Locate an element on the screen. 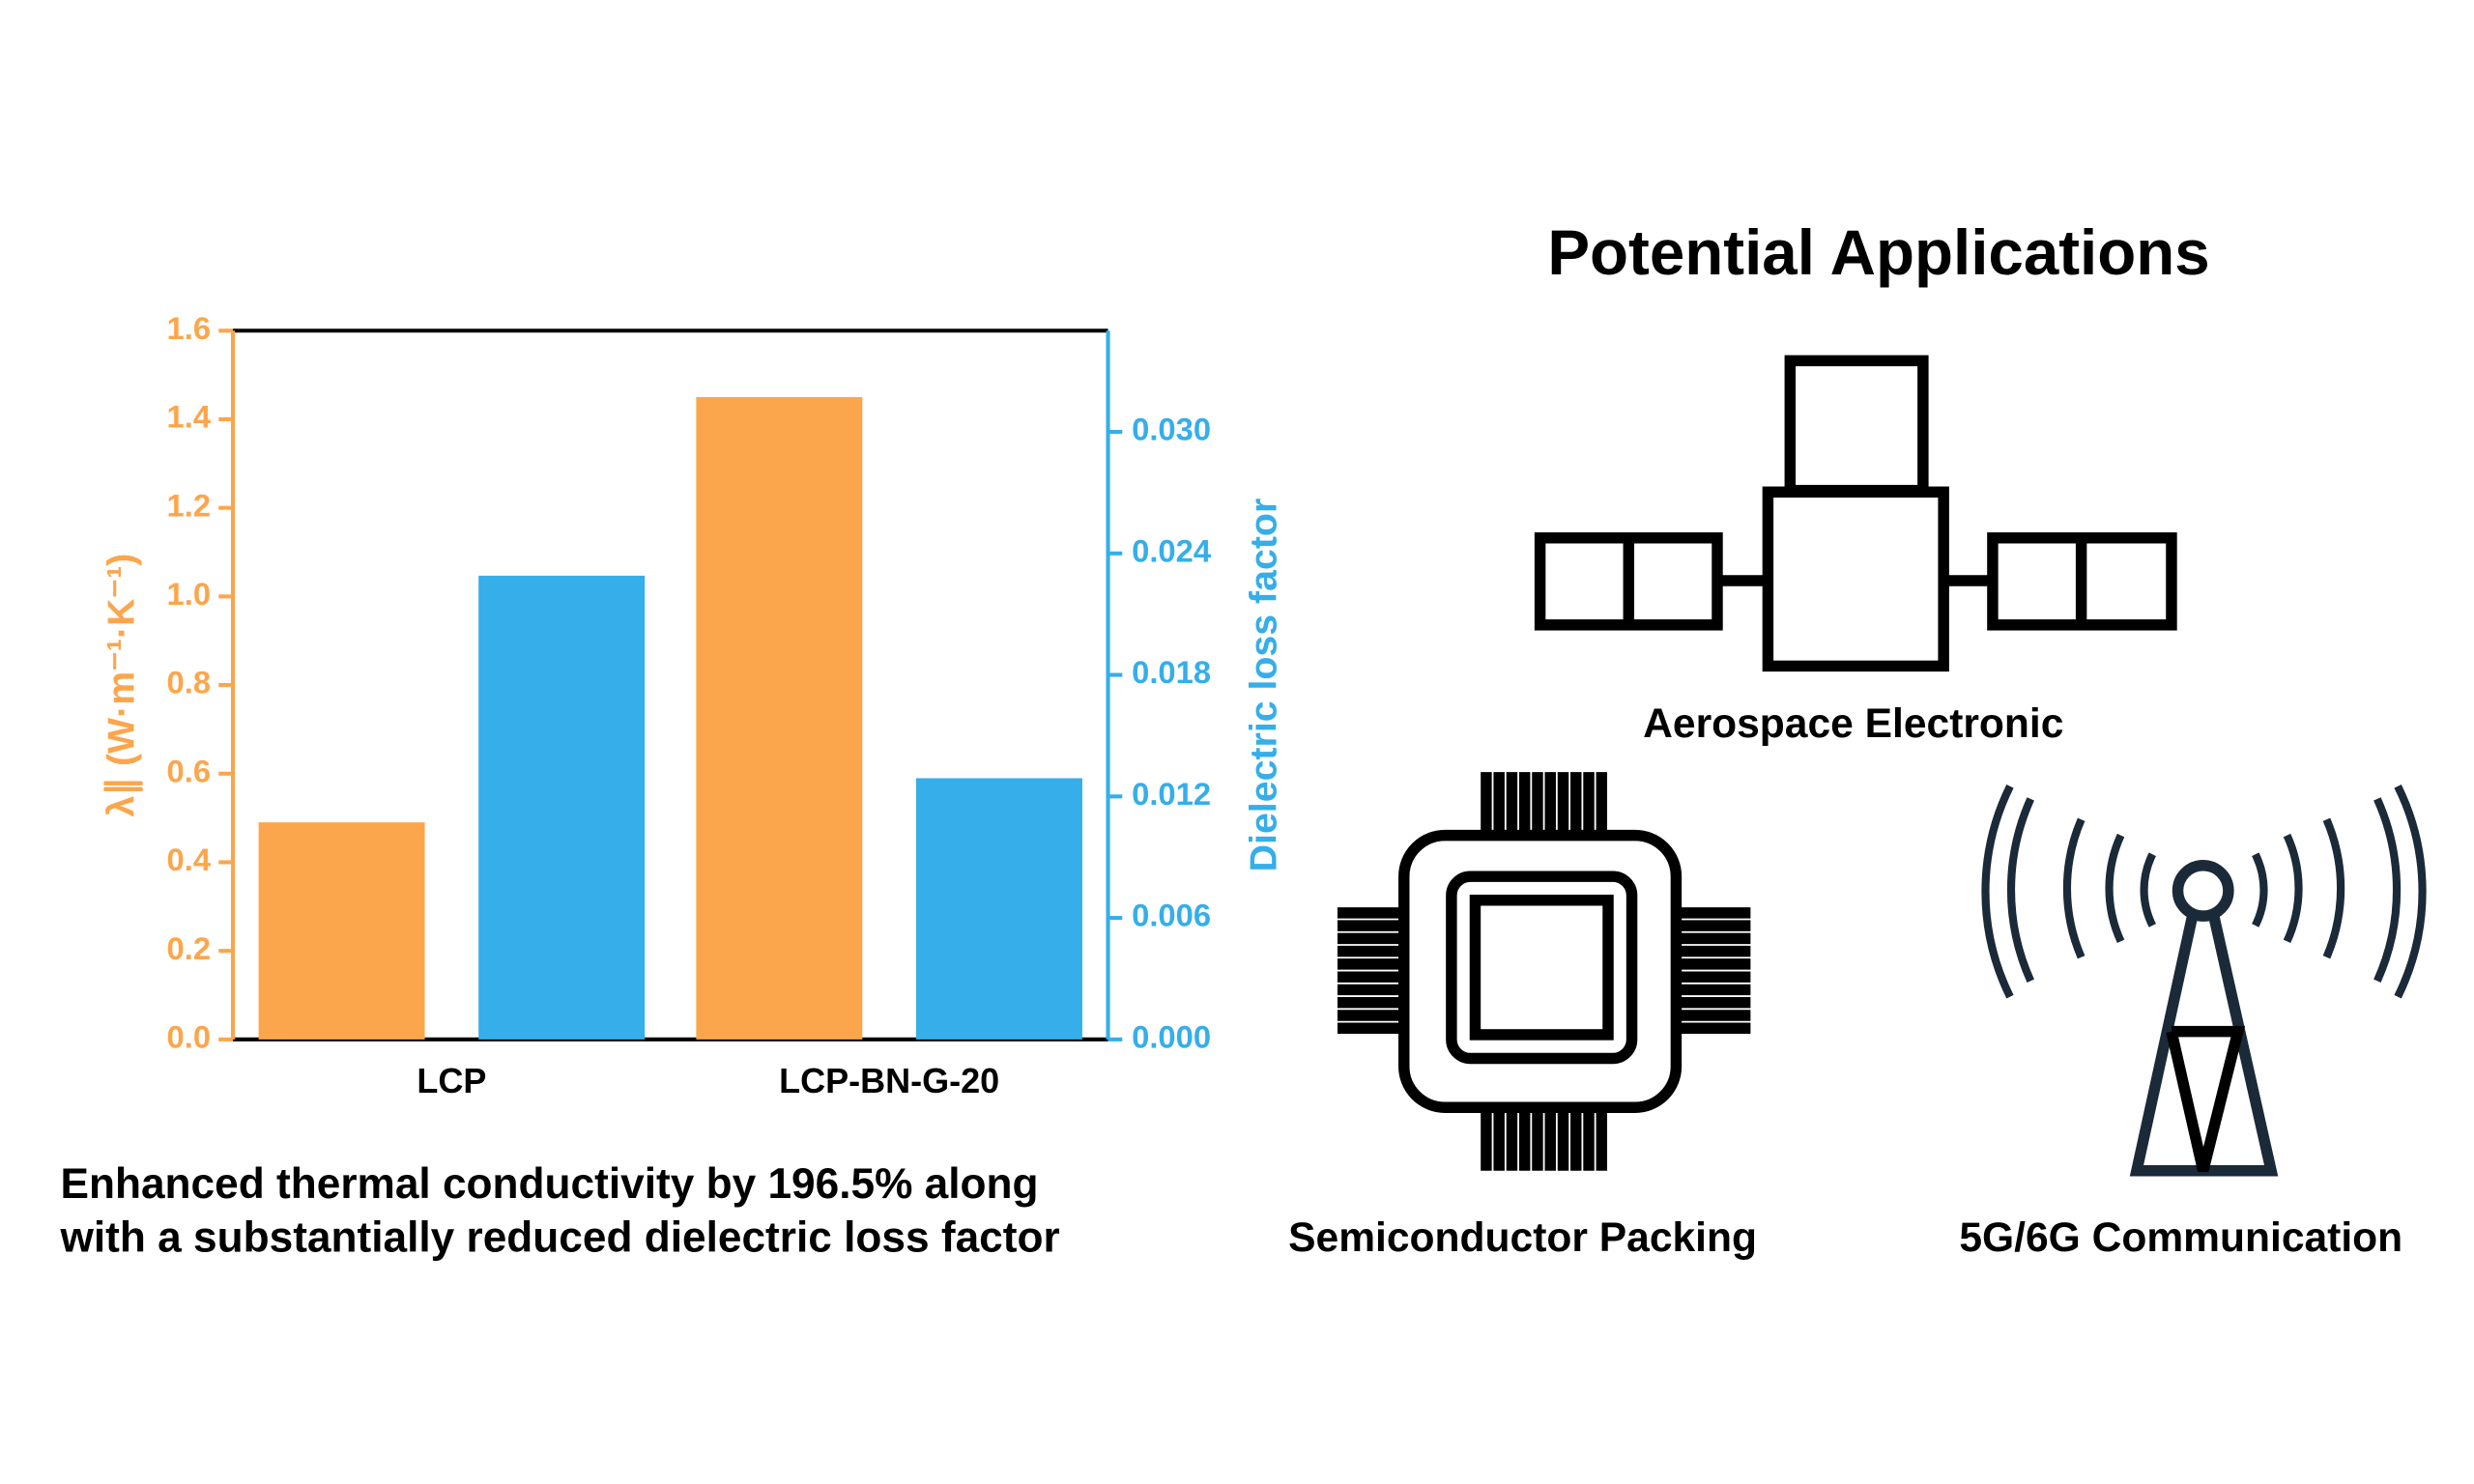 The width and height of the screenshot is (2474, 1484). y2-tick-label: 0.006 is located at coordinates (1172, 916).